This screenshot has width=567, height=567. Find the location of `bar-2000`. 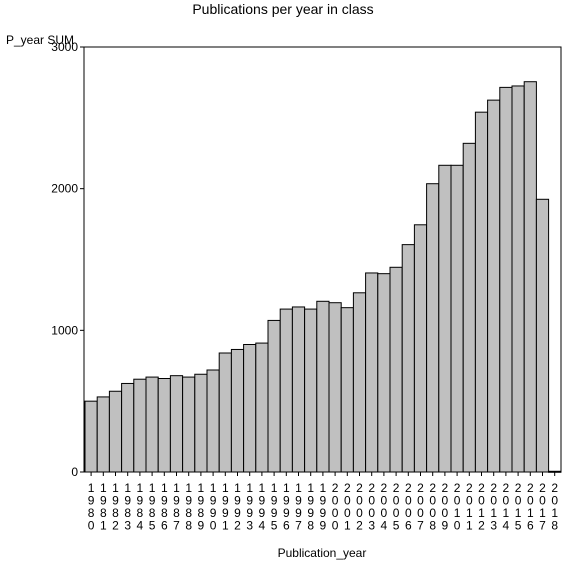

bar-2000 is located at coordinates (335, 387).